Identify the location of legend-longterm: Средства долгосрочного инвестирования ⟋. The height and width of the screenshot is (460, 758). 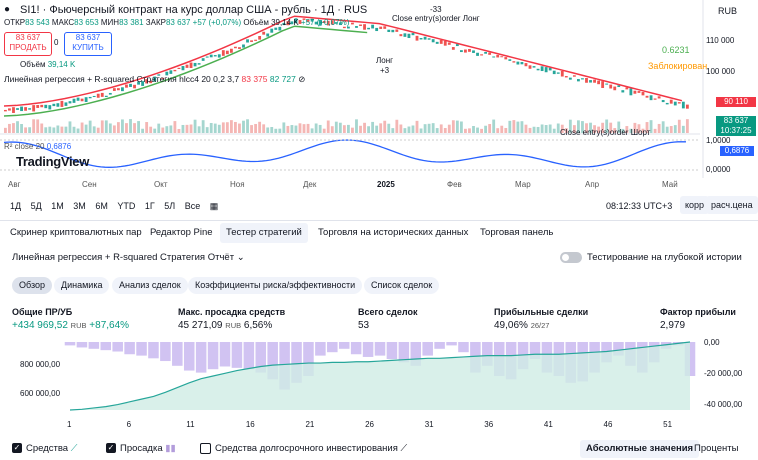
(303, 449).